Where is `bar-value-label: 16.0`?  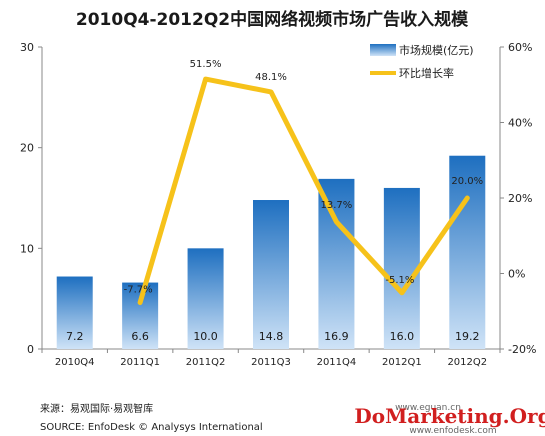
bar-value-label: 16.0 is located at coordinates (402, 336).